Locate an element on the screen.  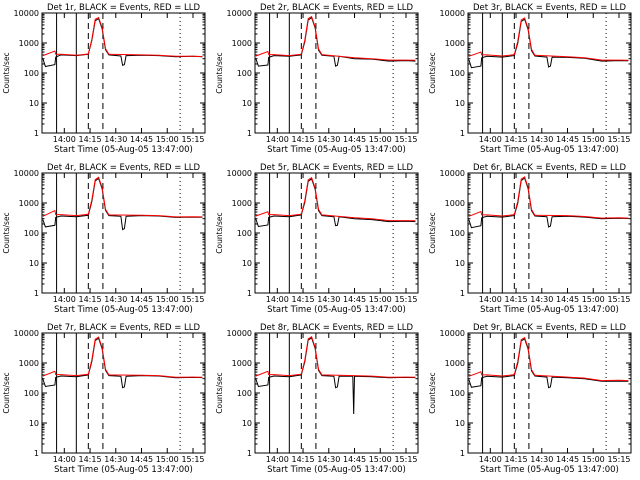
panel-title: Det 3r, BLACK = Events, RED = LLD is located at coordinates (550, 8).